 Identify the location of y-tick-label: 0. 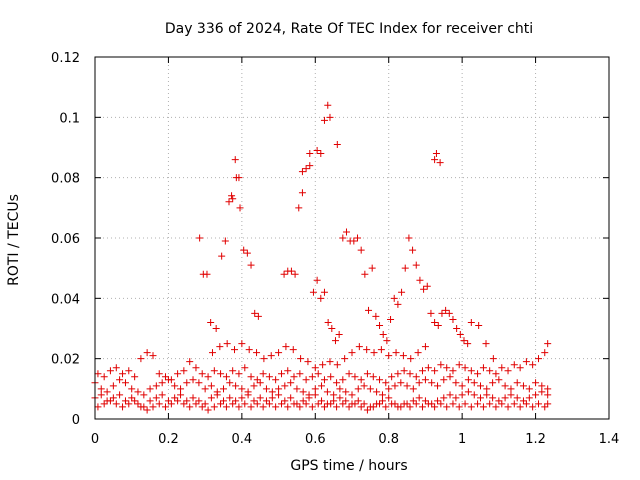
(76, 420).